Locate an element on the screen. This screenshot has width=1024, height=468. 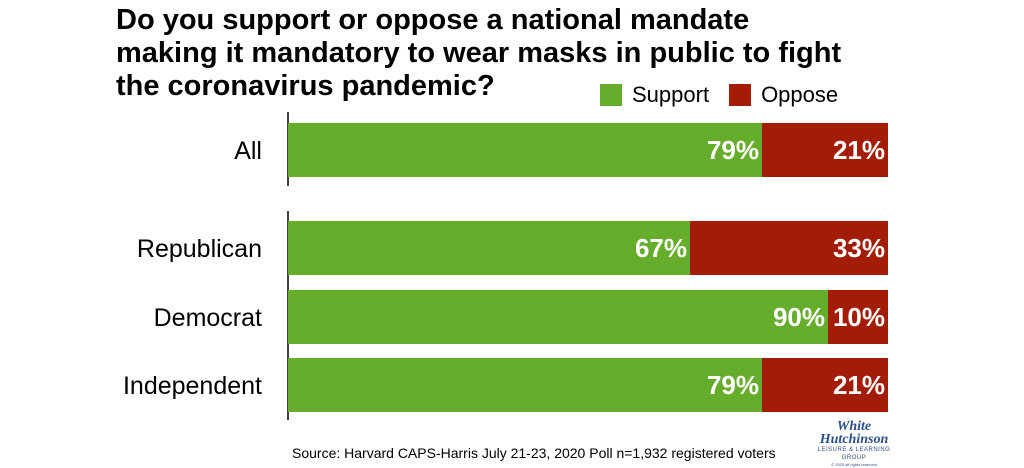
legend: Support Oppose is located at coordinates (729, 95).